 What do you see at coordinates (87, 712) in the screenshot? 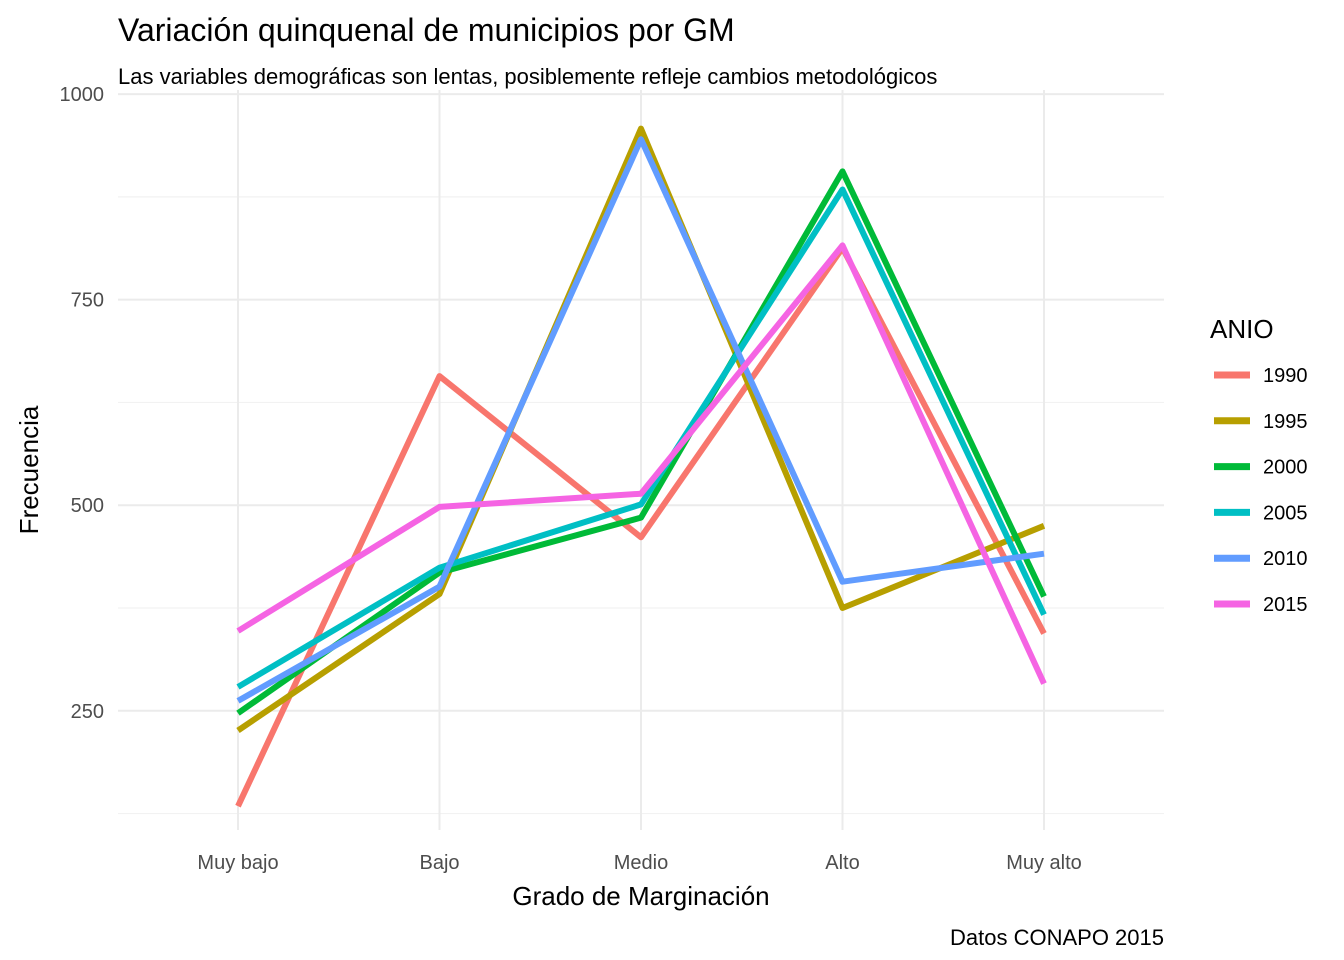
I see `y-tick-label: 250` at bounding box center [87, 712].